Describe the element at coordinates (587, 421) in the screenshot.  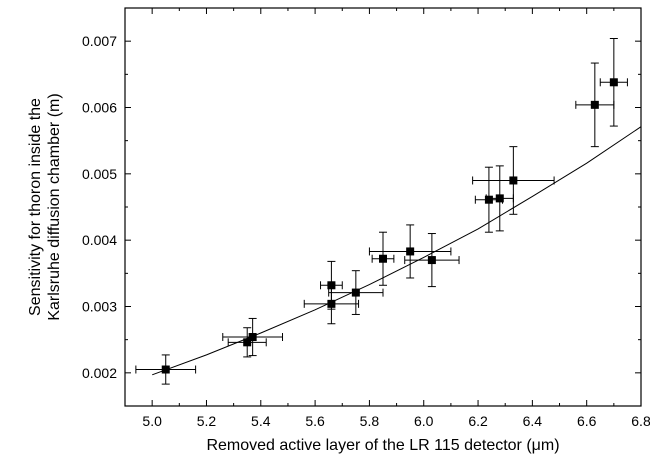
I see `x-tick-label: 6.6` at that location.